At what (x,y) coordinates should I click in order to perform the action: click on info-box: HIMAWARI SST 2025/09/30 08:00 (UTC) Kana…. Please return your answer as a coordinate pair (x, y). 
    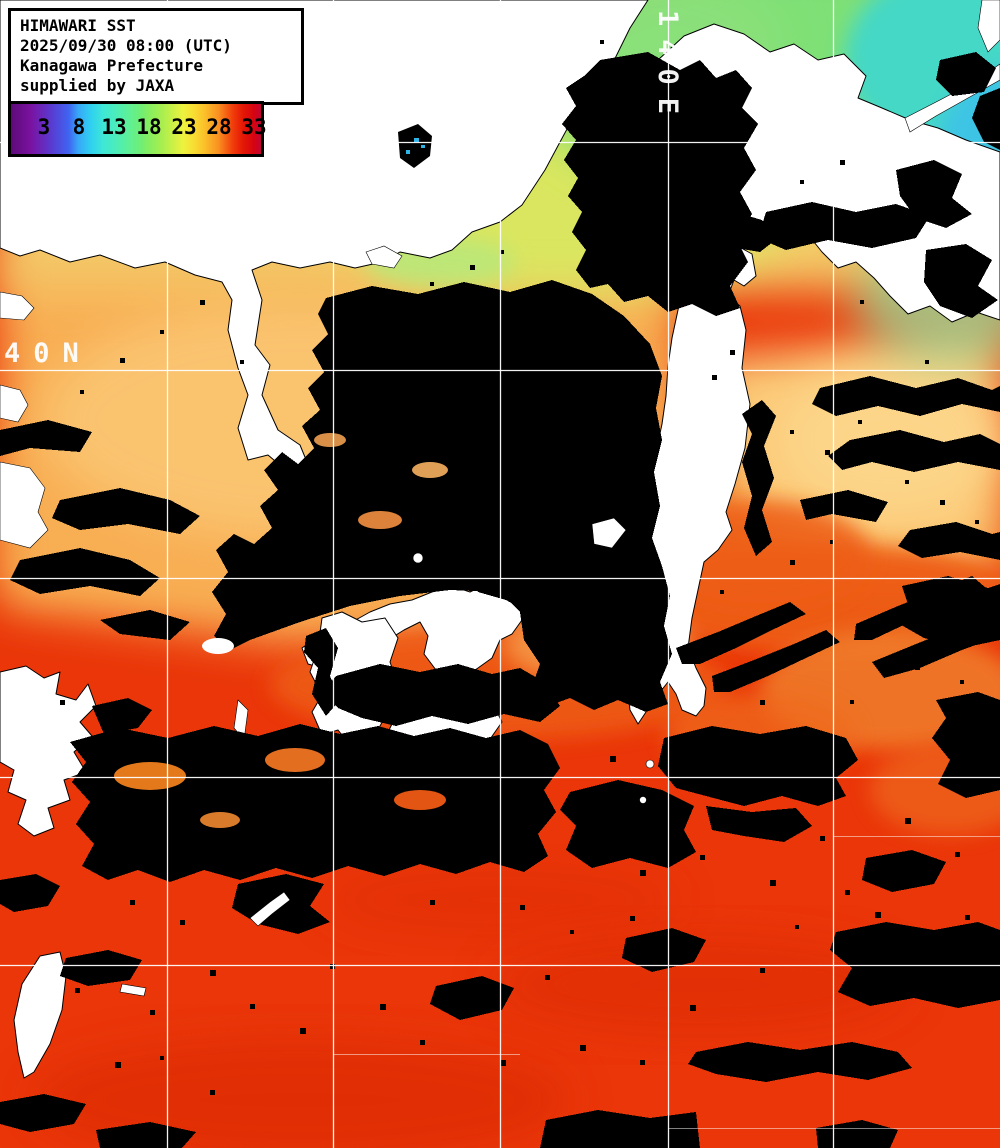
    Looking at the image, I should click on (156, 56).